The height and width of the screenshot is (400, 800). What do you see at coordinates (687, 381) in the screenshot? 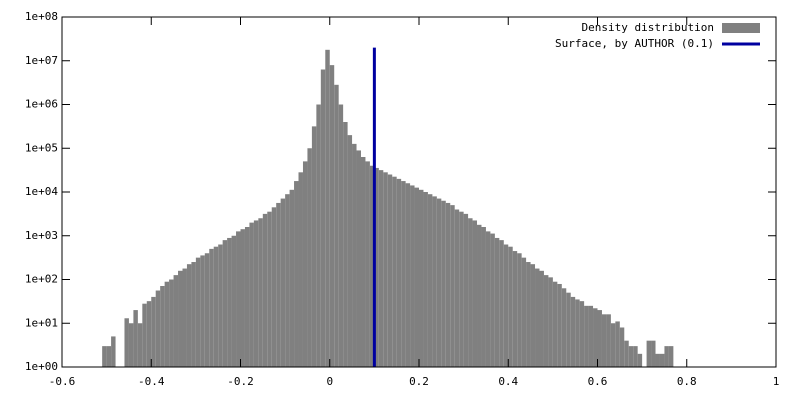
I see `x-tick-label: 0.8` at bounding box center [687, 381].